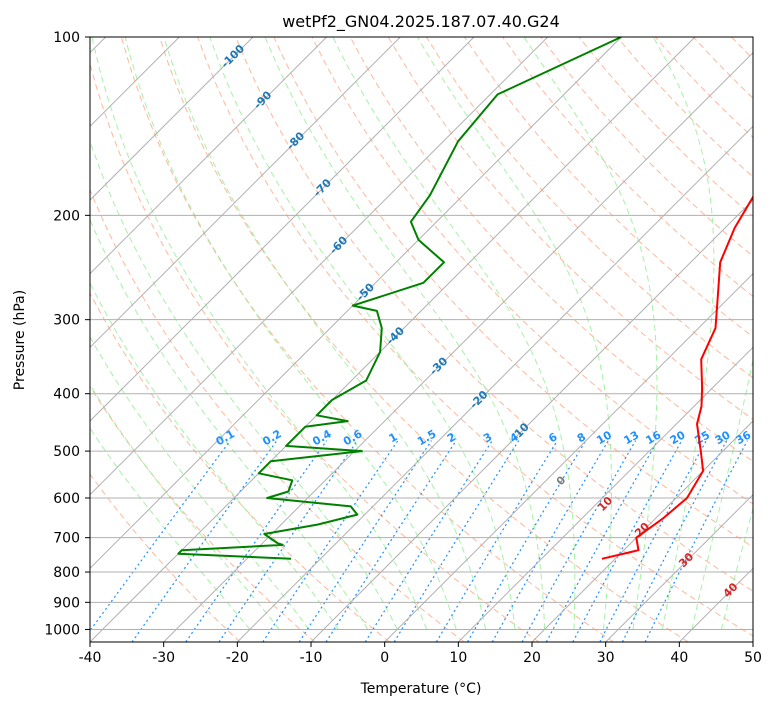  Describe the element at coordinates (487, 437) in the screenshot. I see `mixing-ratio-label: 3` at that location.